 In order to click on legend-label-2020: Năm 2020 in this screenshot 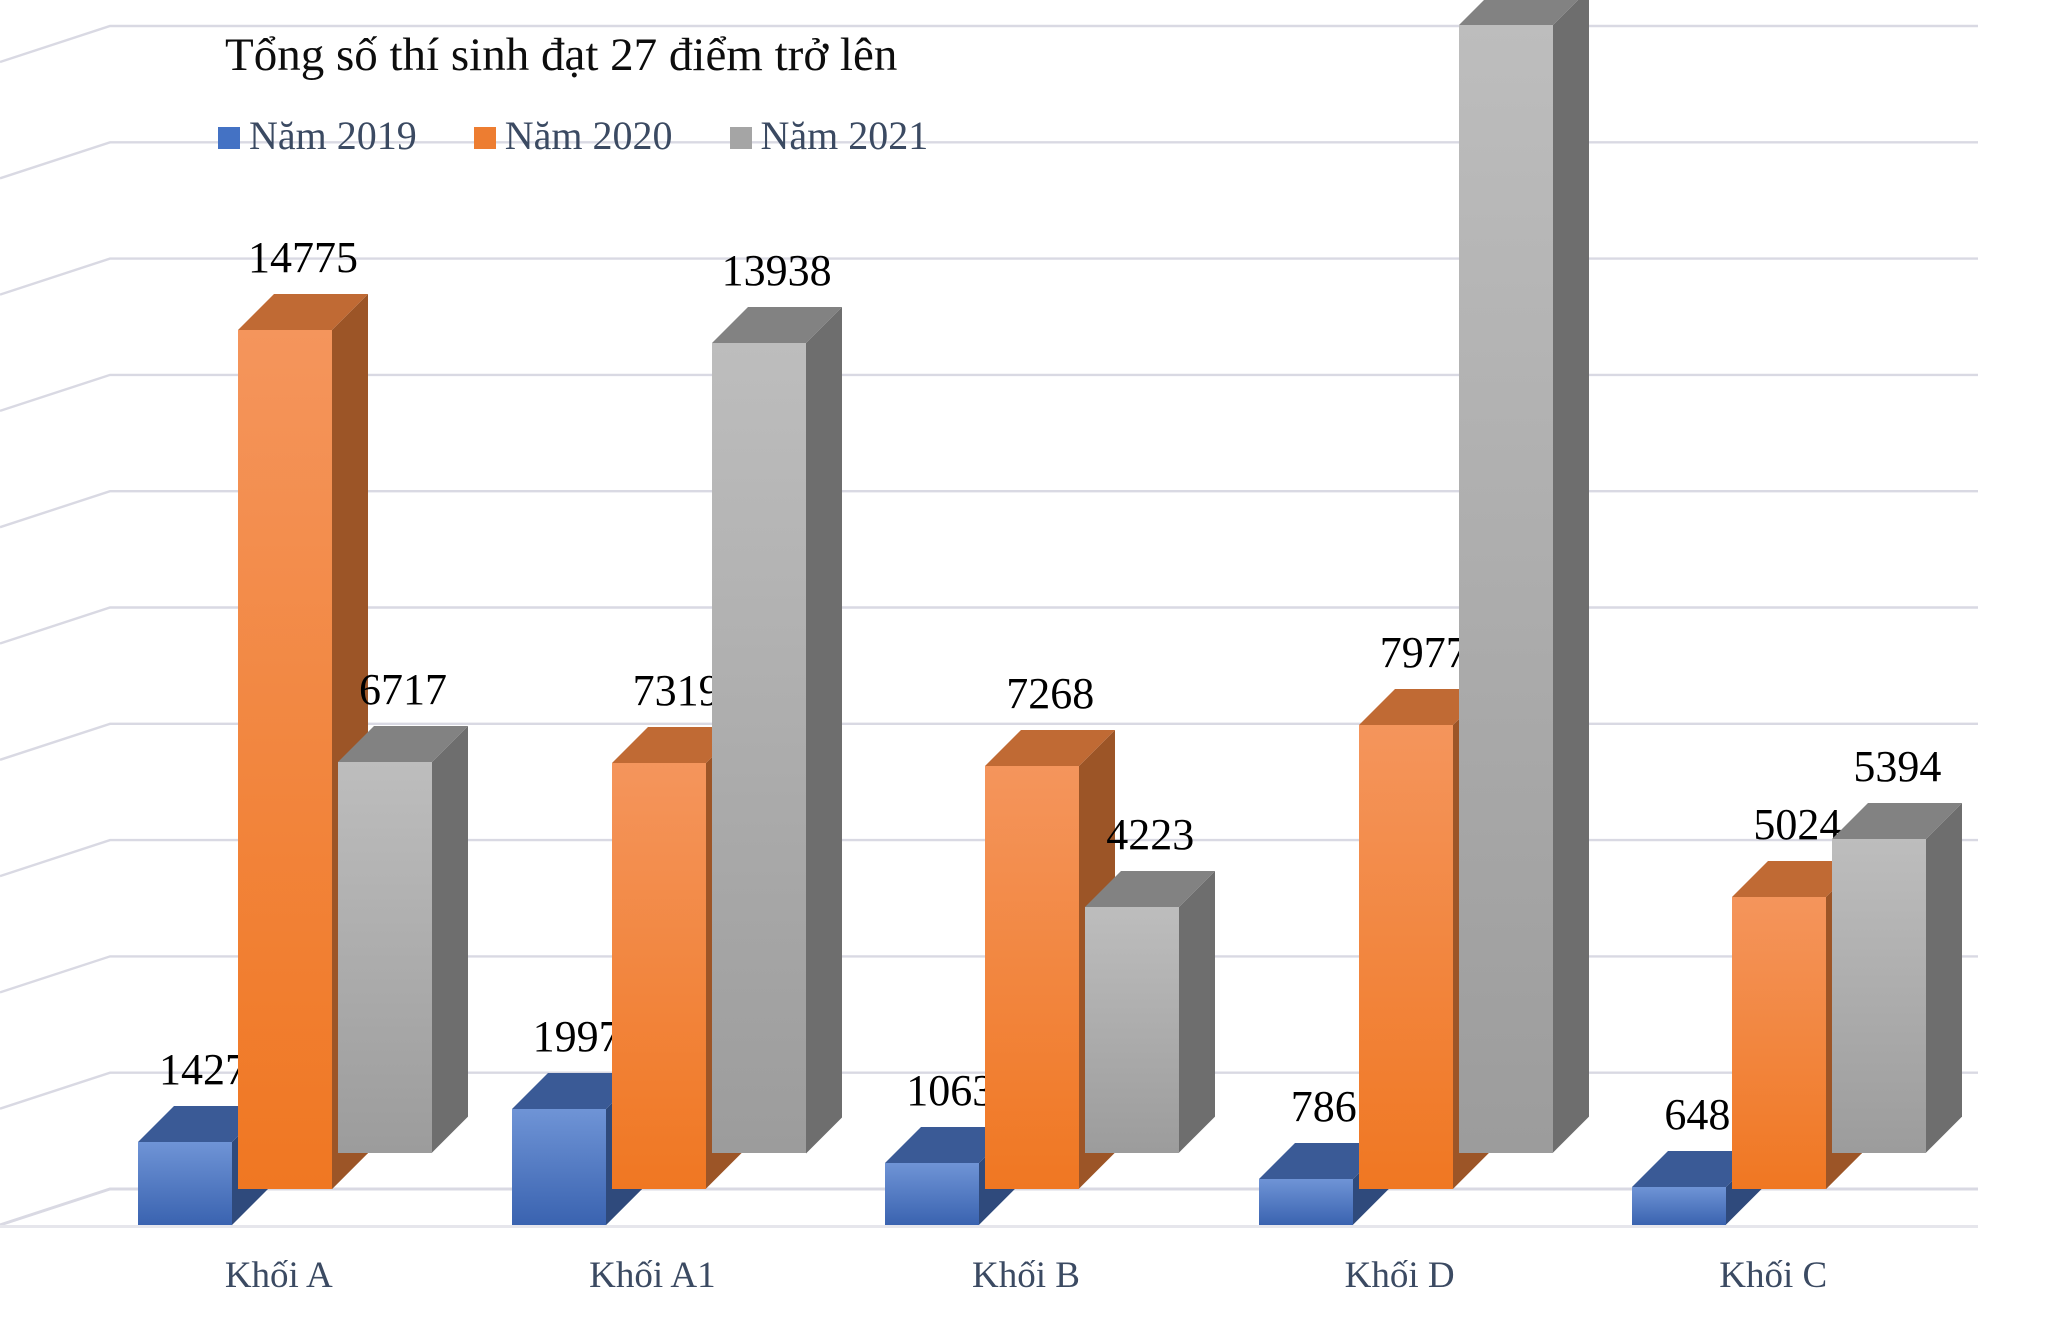, I will do `click(588, 135)`.